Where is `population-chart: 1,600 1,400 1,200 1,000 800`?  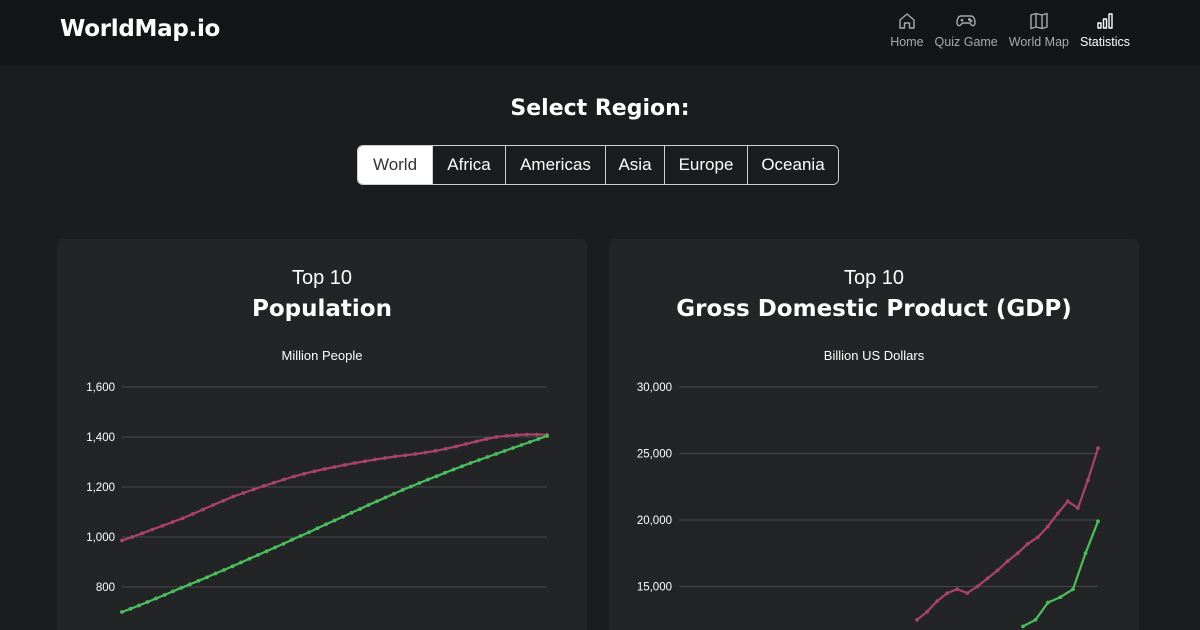 population-chart: 1,600 1,400 1,200 1,000 800 is located at coordinates (317, 498).